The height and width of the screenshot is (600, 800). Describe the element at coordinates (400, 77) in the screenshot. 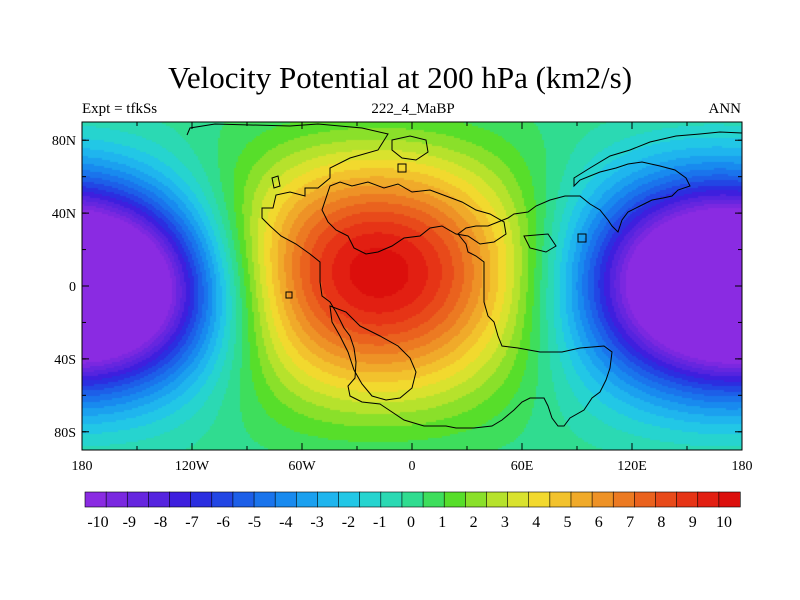

I see `plot-title: Velocity Potential at 200 hPa (km2/s)` at that location.